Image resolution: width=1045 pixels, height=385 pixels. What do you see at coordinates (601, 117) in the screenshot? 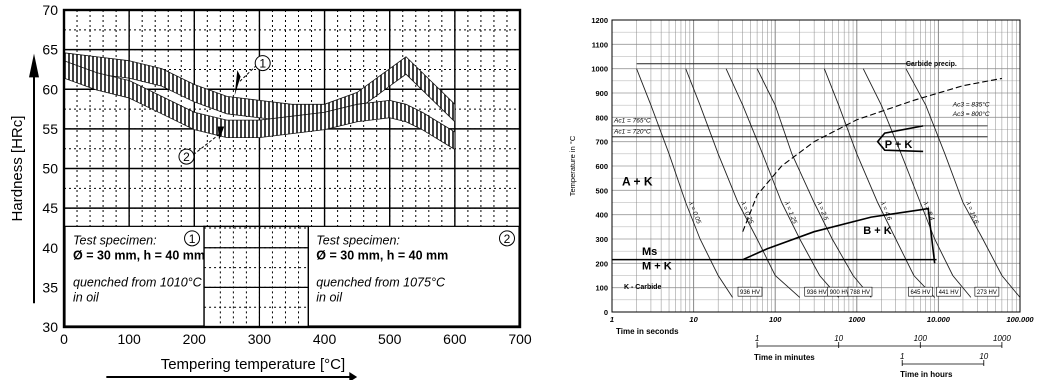
I see `cct-y-tick-label: 800` at bounding box center [601, 117].